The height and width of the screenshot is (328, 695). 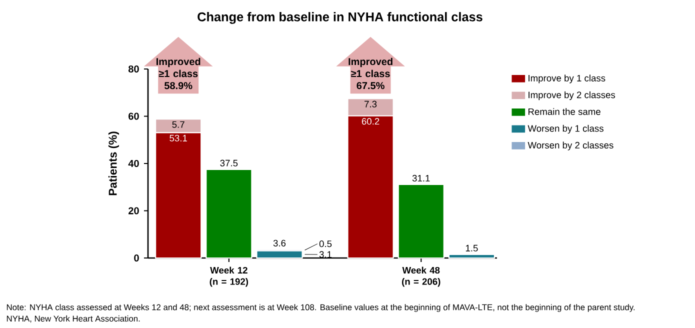 What do you see at coordinates (421, 276) in the screenshot?
I see `x-tick-label: Week 48 (n = 206)` at bounding box center [421, 276].